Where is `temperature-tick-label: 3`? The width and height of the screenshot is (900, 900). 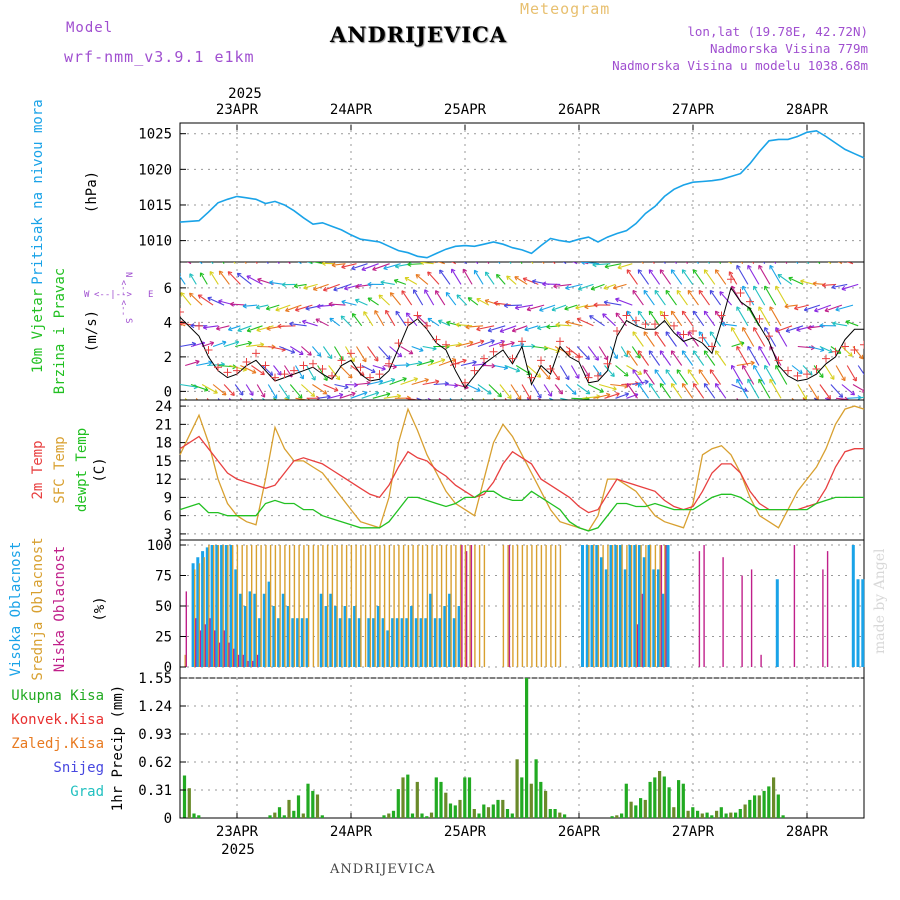
temperature-tick-label: 3 is located at coordinates (168, 535).